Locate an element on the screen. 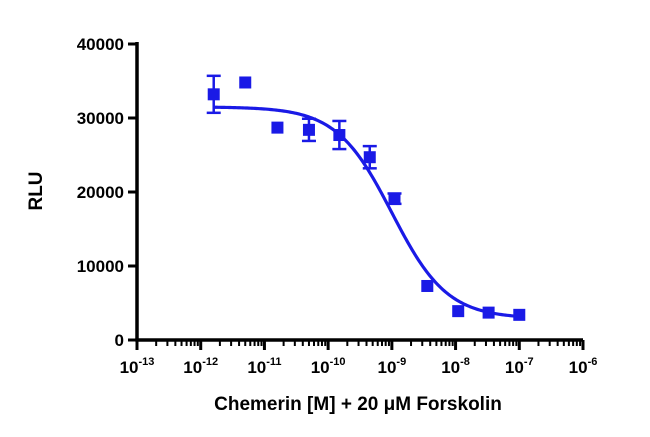 This screenshot has width=650, height=437. x-tick-label: 10⁻⁸ is located at coordinates (455, 366).